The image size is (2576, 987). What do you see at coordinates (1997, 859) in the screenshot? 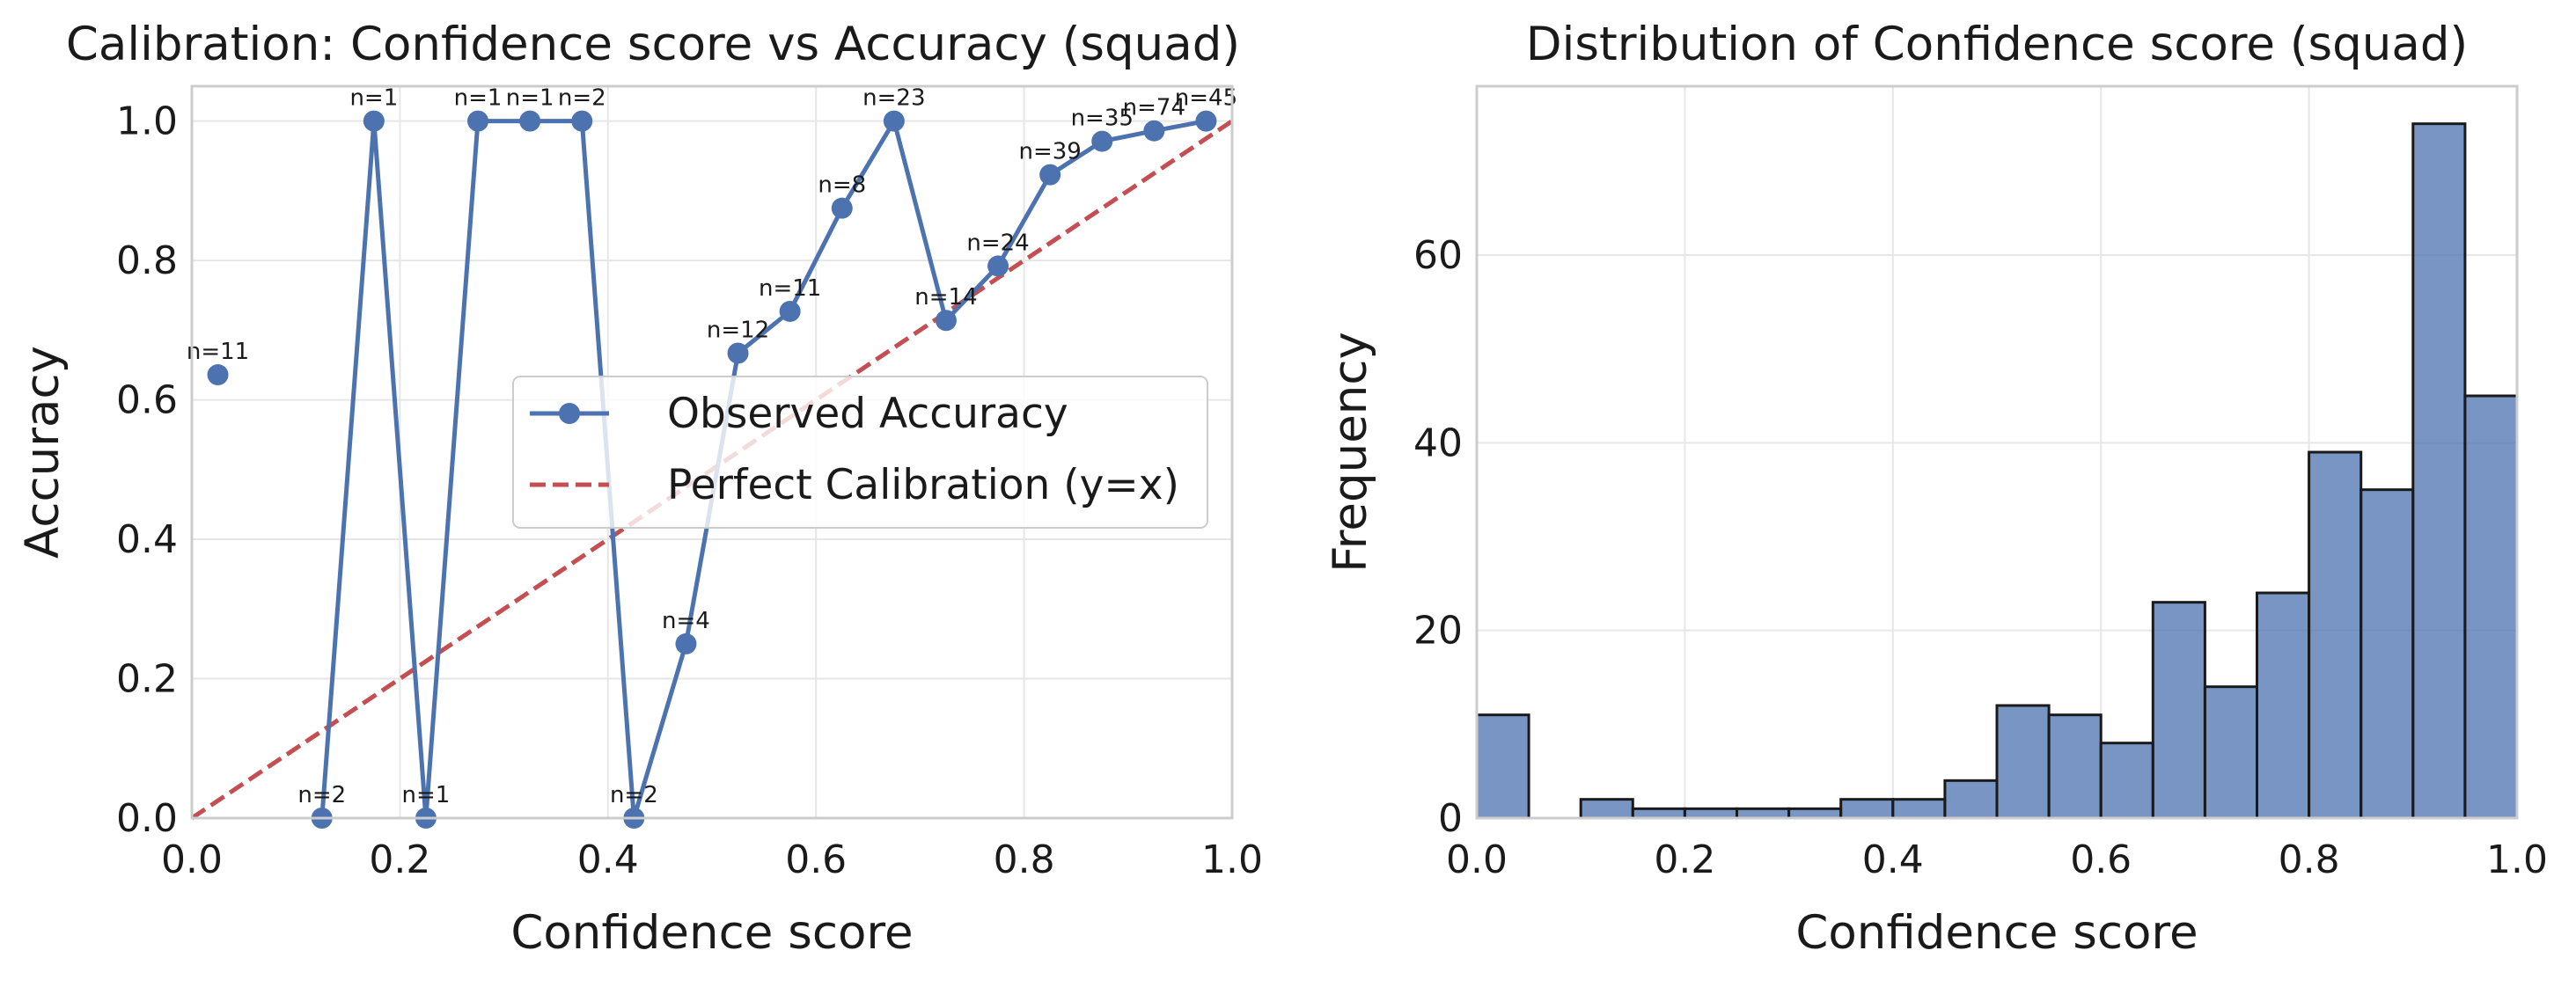
I see `histogram-x-ticks: 0.0 0.2 0.4 0.6 0.8 1.0` at bounding box center [1997, 859].